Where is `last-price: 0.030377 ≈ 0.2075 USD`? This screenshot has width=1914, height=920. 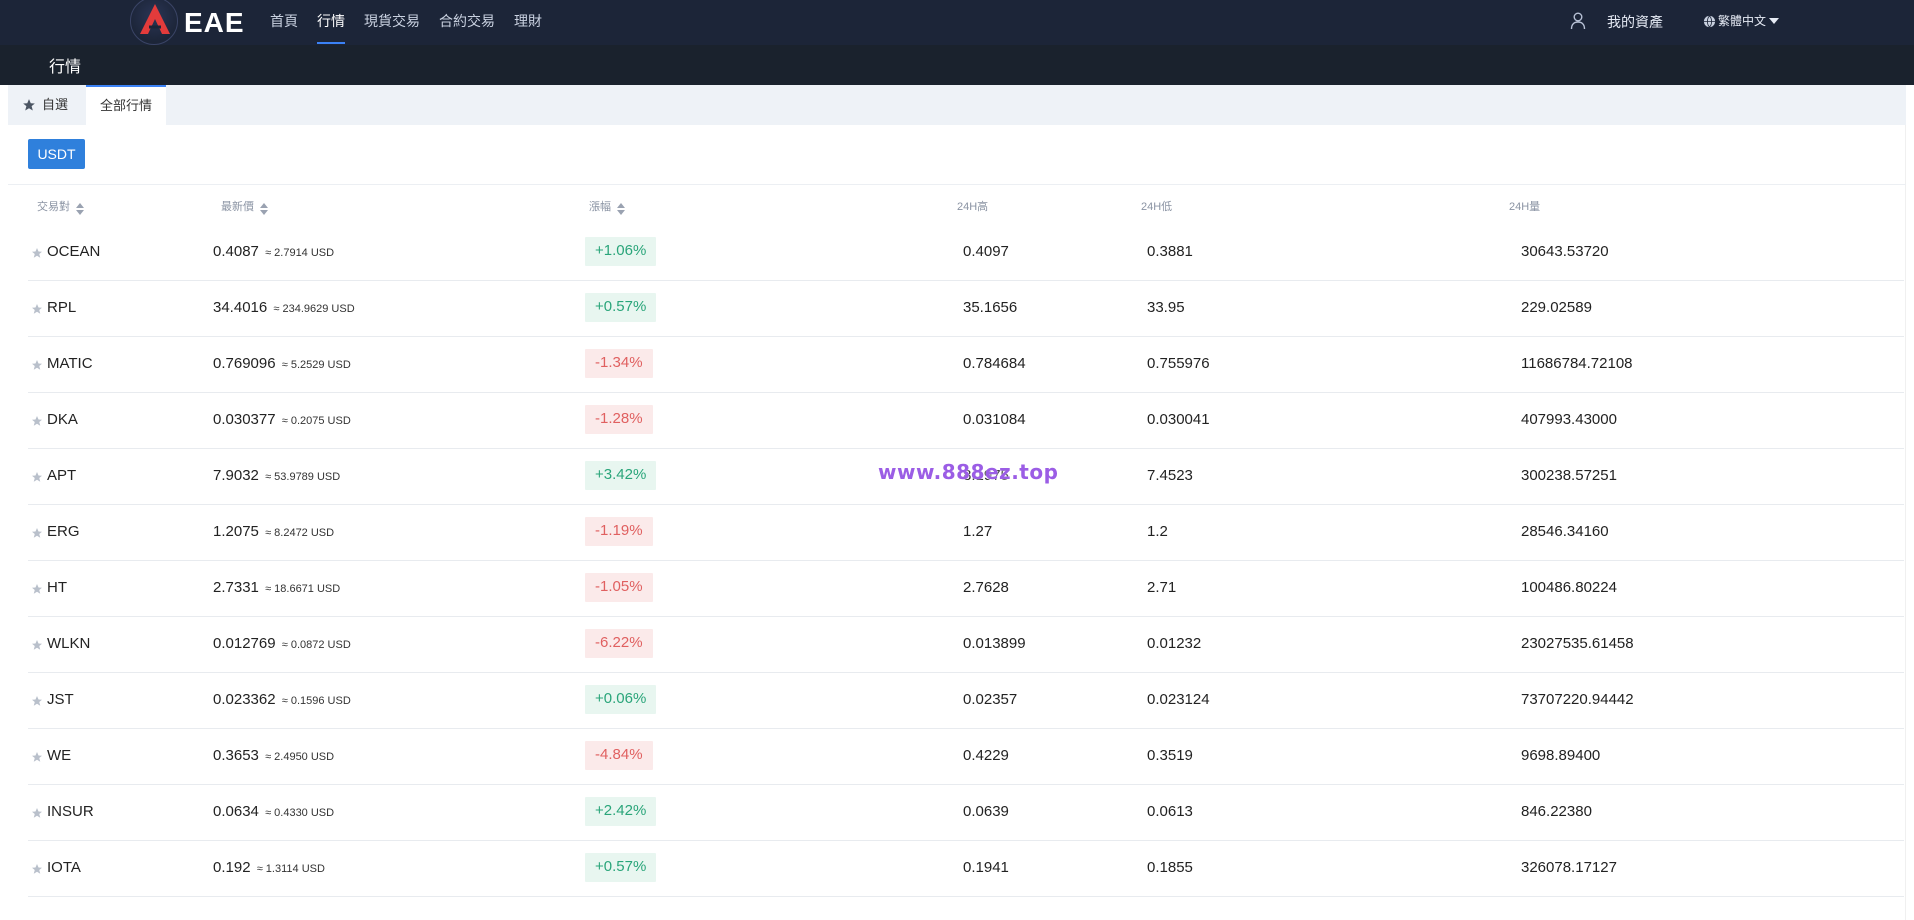
last-price: 0.030377 ≈ 0.2075 USD is located at coordinates (282, 420).